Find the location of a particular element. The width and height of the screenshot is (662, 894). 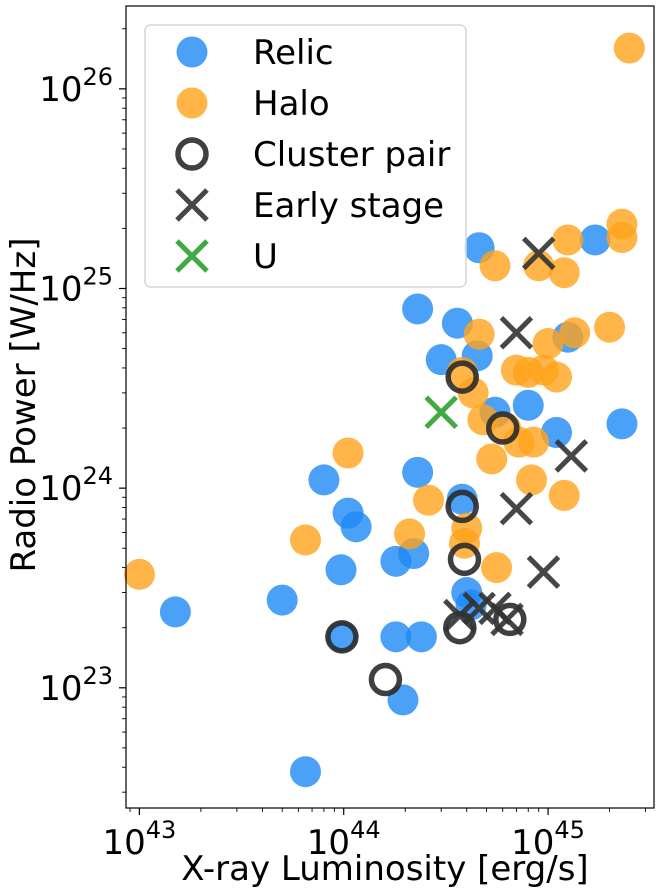

series-cluster-pair is located at coordinates (426, 528).